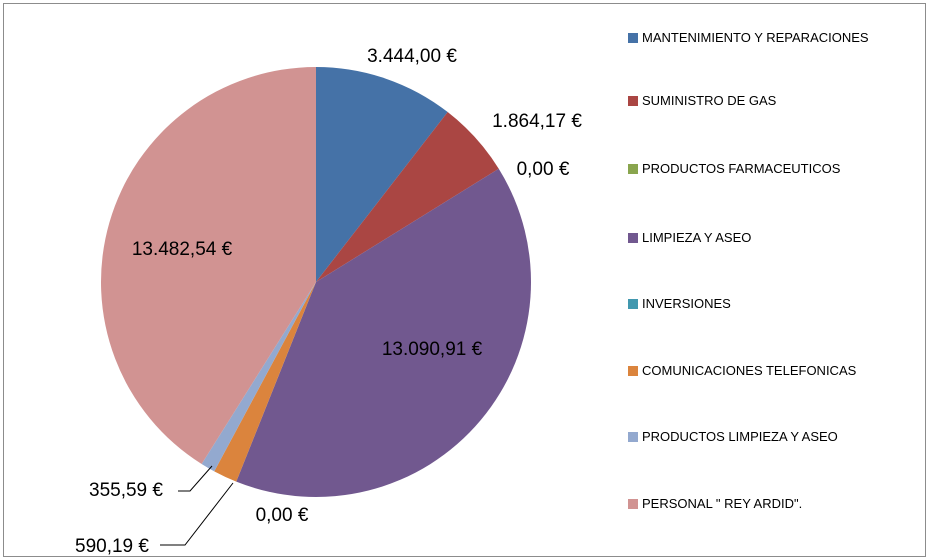 This screenshot has height=560, width=929. What do you see at coordinates (112, 546) in the screenshot?
I see `data-label: 590,19 €` at bounding box center [112, 546].